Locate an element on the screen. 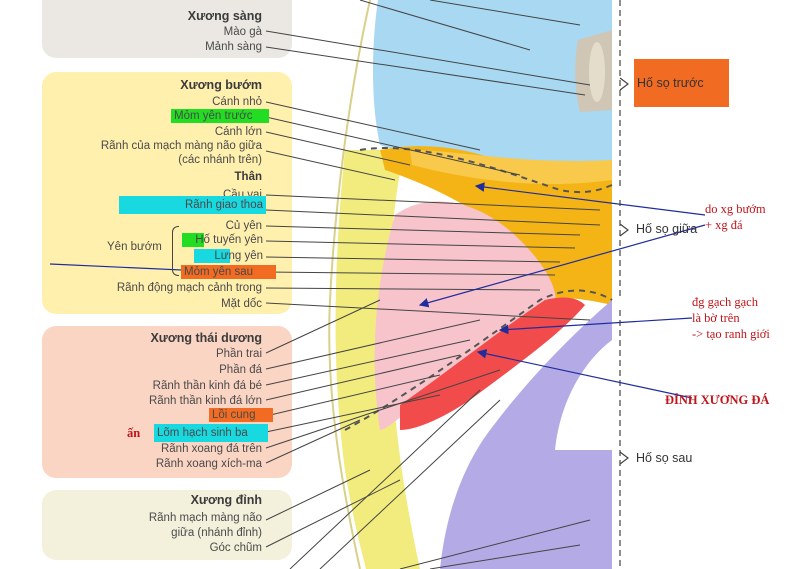 This screenshot has width=804, height=569. fossa-bracket is located at coordinates (624, 284).